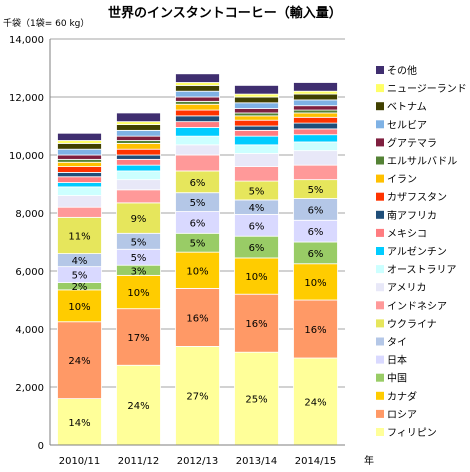 The height and width of the screenshot is (472, 470). What do you see at coordinates (417, 252) in the screenshot?
I see `legend-label: アルゼンチン` at bounding box center [417, 252].